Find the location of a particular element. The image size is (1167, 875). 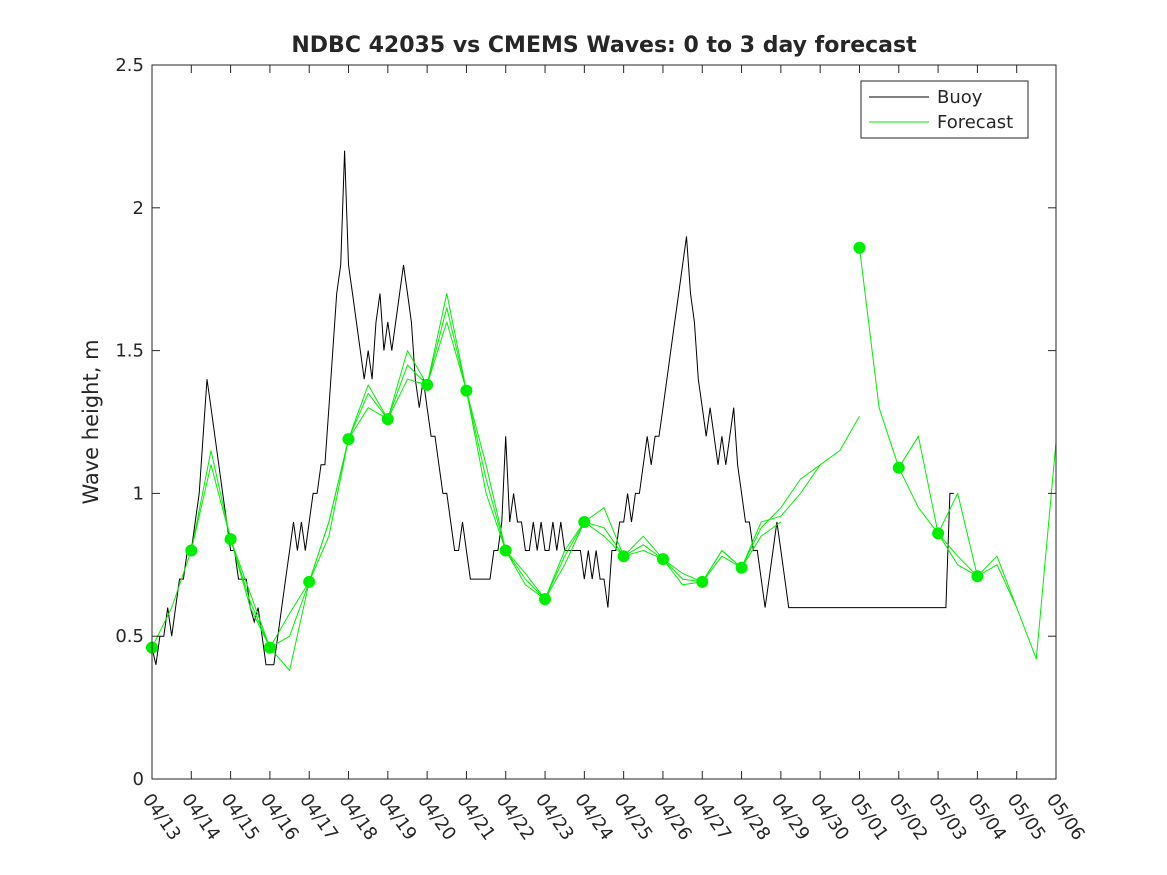

y-tick-label-0: 0 is located at coordinates (138, 779).